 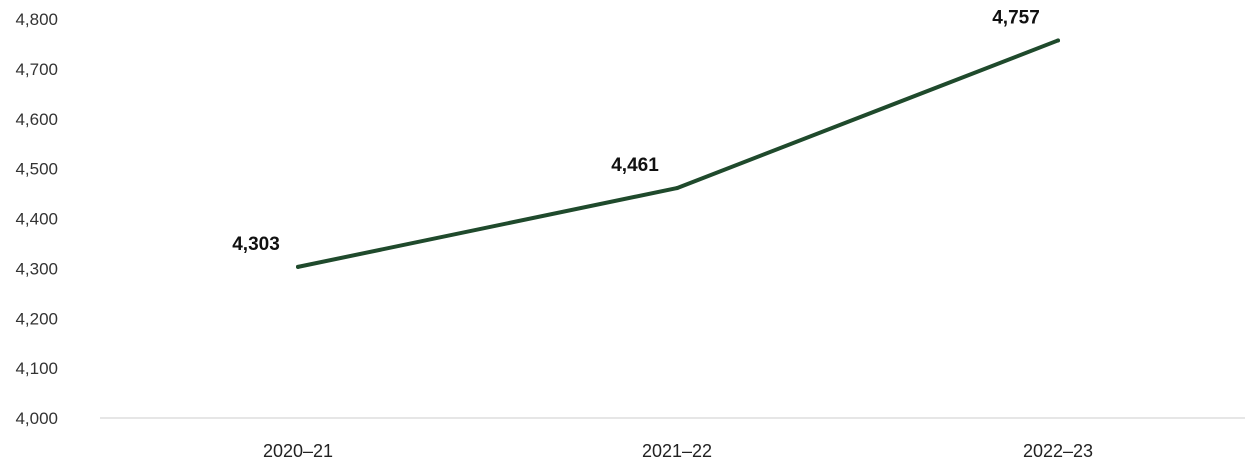 I want to click on y-tick-label: 4,600, so click(x=36, y=119).